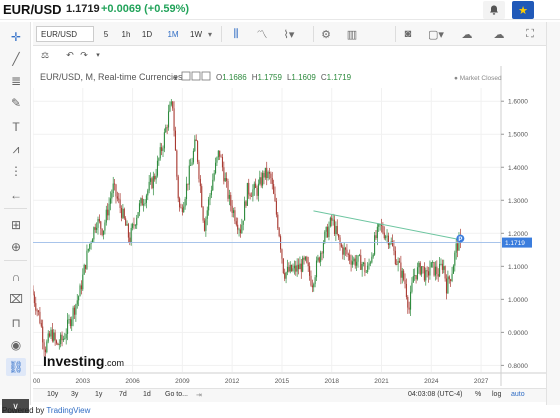  I want to click on range-3y: 3y, so click(75, 394).